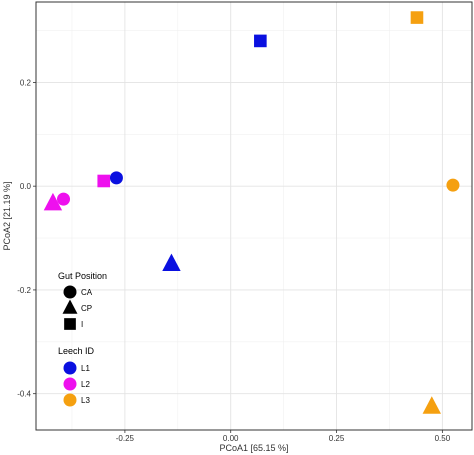 The height and width of the screenshot is (455, 474). I want to click on legend-key-i, so click(70, 324).